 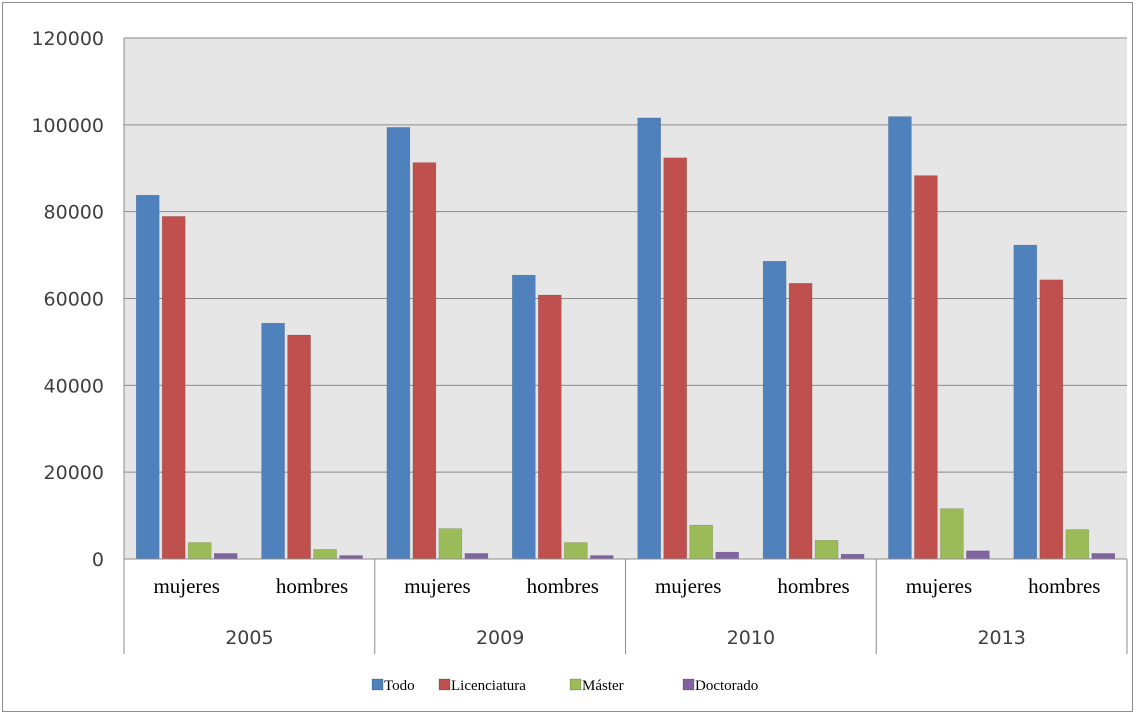 What do you see at coordinates (575, 684) in the screenshot?
I see `legend-swatch-m-ster` at bounding box center [575, 684].